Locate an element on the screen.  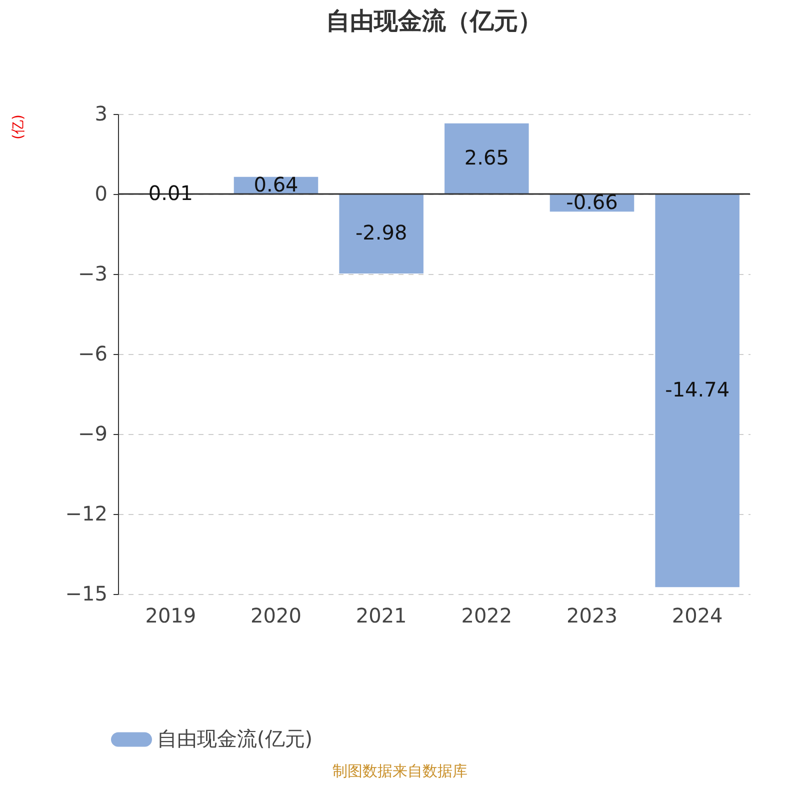
y-tick-label: −15 is located at coordinates (86, 594).